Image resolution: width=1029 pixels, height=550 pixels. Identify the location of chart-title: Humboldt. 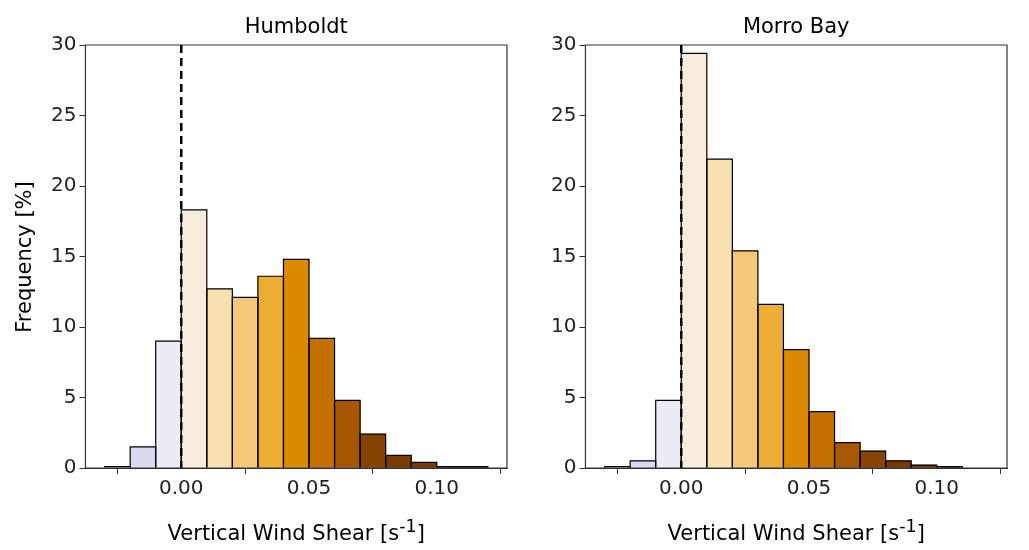
(296, 26).